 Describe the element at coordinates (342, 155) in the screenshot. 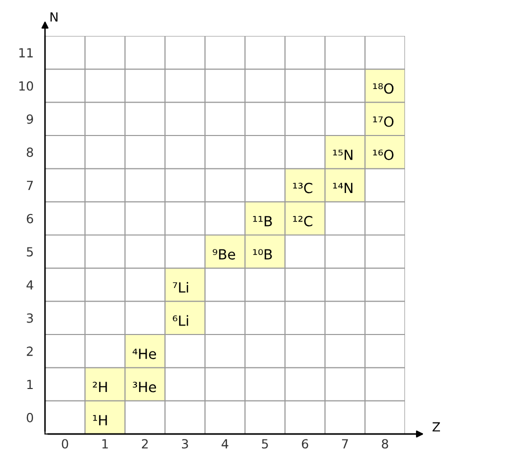

I see `data-label: ¹⁵N` at that location.